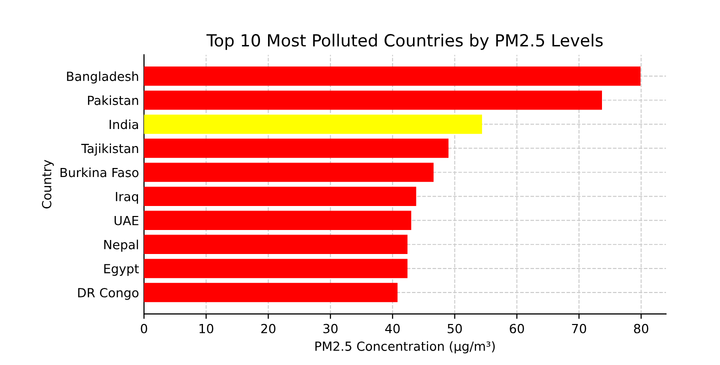  Describe the element at coordinates (641, 329) in the screenshot. I see `x-tick-label: 80` at that location.